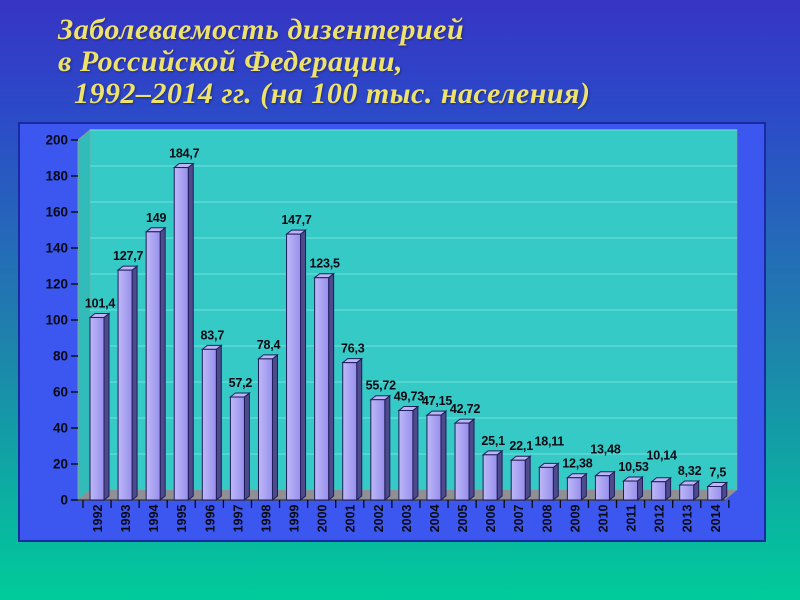 The image size is (800, 600). What do you see at coordinates (237, 448) in the screenshot?
I see `bar-1997` at bounding box center [237, 448].